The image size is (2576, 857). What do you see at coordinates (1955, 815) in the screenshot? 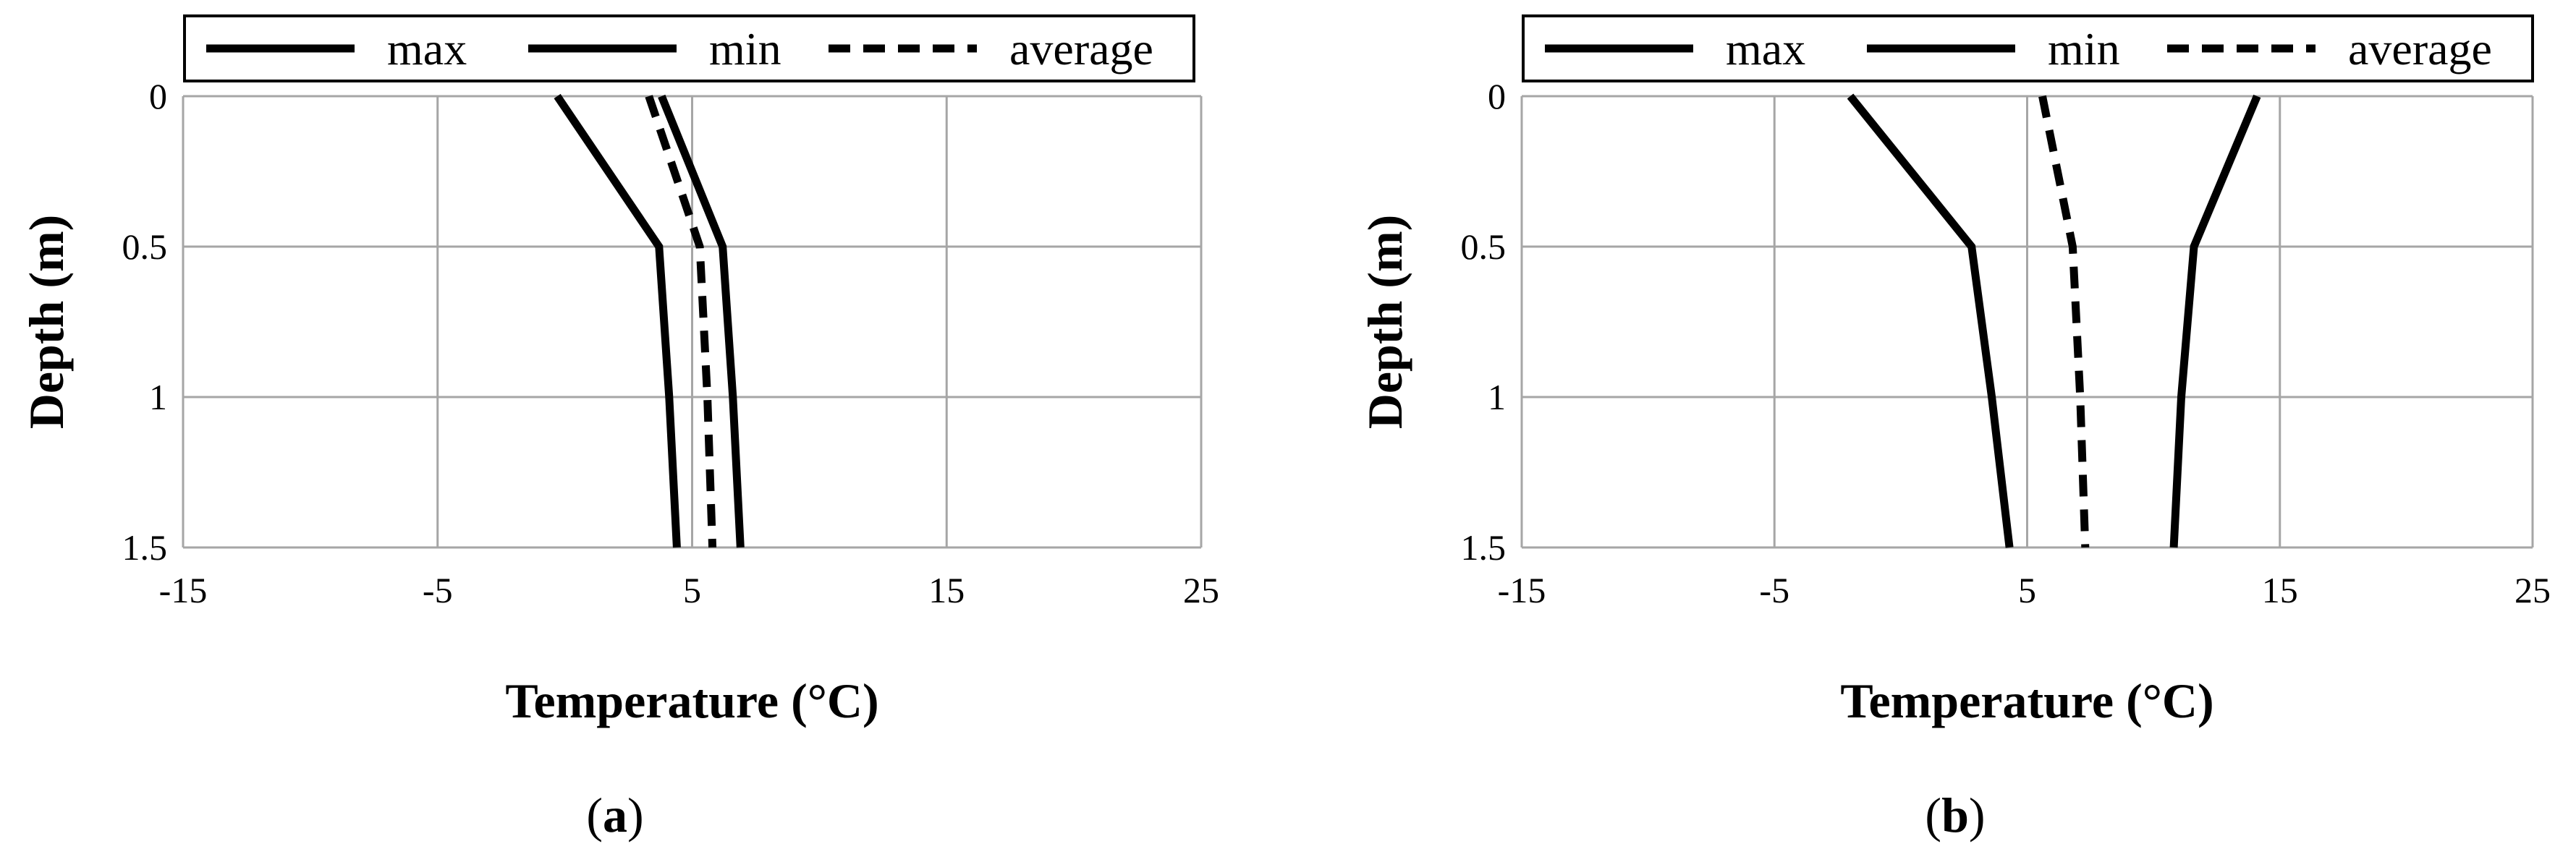
I see `panel-label-b: (b)` at bounding box center [1955, 815].